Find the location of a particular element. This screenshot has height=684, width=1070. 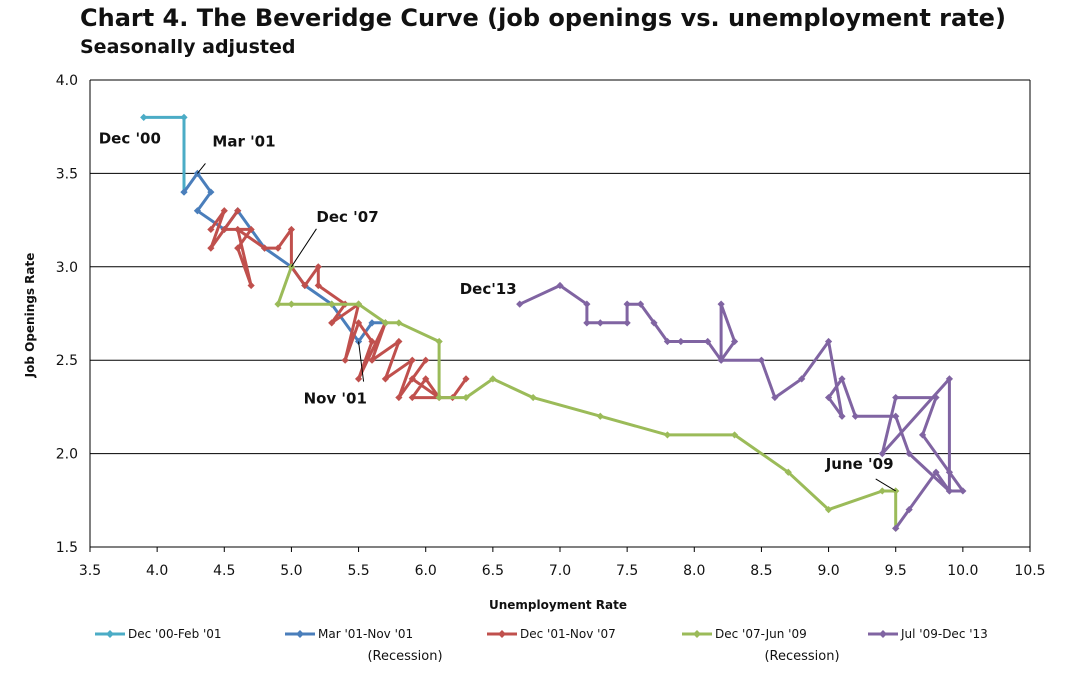

x-axis-title: Unemployment Rate is located at coordinates (558, 605).